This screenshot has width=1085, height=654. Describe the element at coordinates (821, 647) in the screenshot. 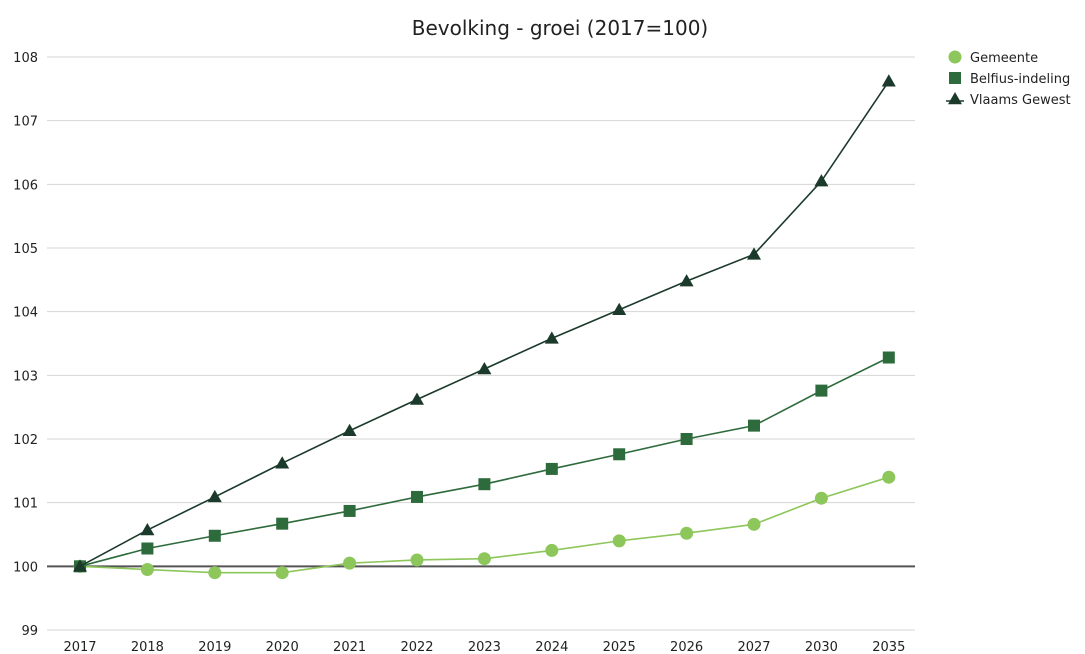

I see `x-tick-label-2030: 2030` at that location.